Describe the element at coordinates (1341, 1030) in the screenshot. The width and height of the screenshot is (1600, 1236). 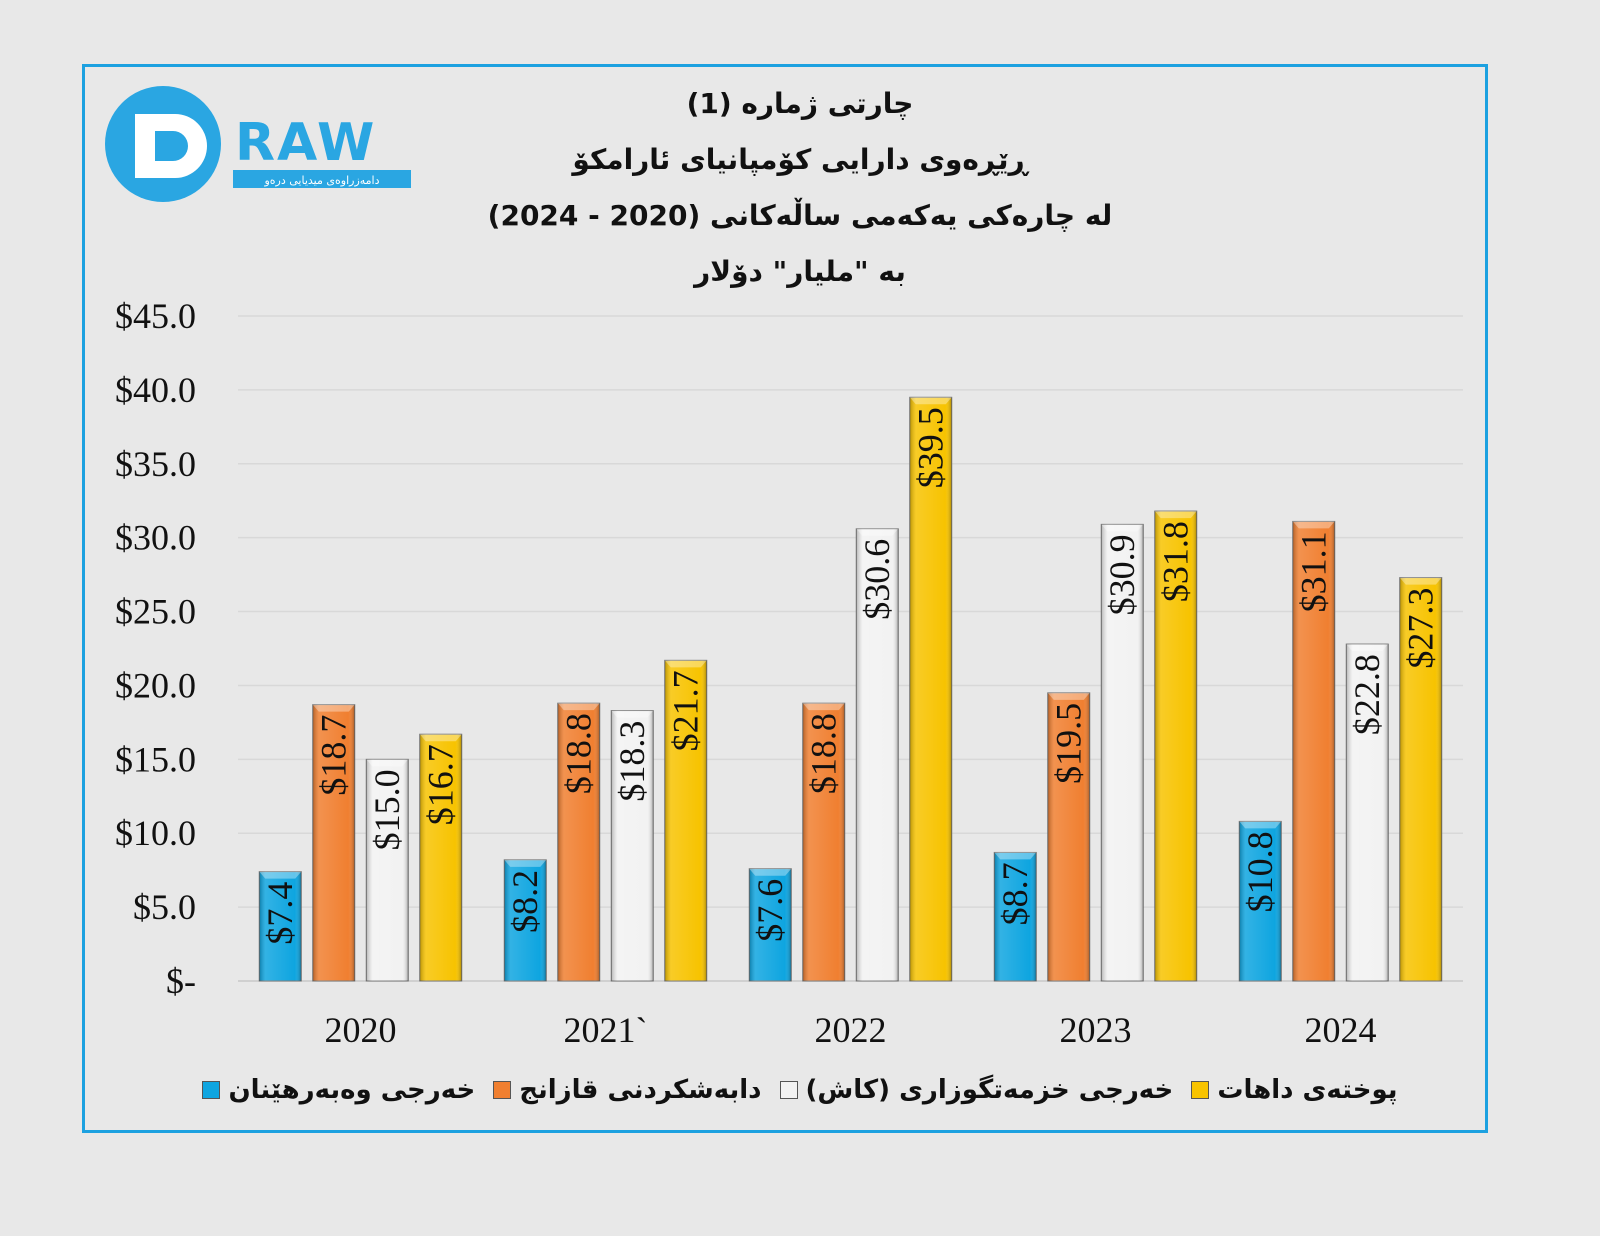
I see `x-tick-label: 2024` at that location.